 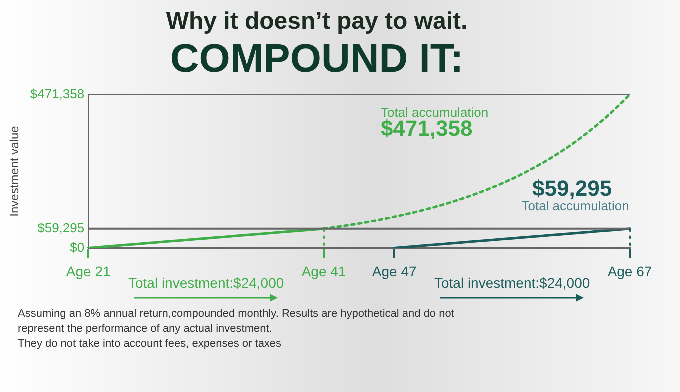 What do you see at coordinates (630, 271) in the screenshot?
I see `x-tick-label: Age 67` at bounding box center [630, 271].